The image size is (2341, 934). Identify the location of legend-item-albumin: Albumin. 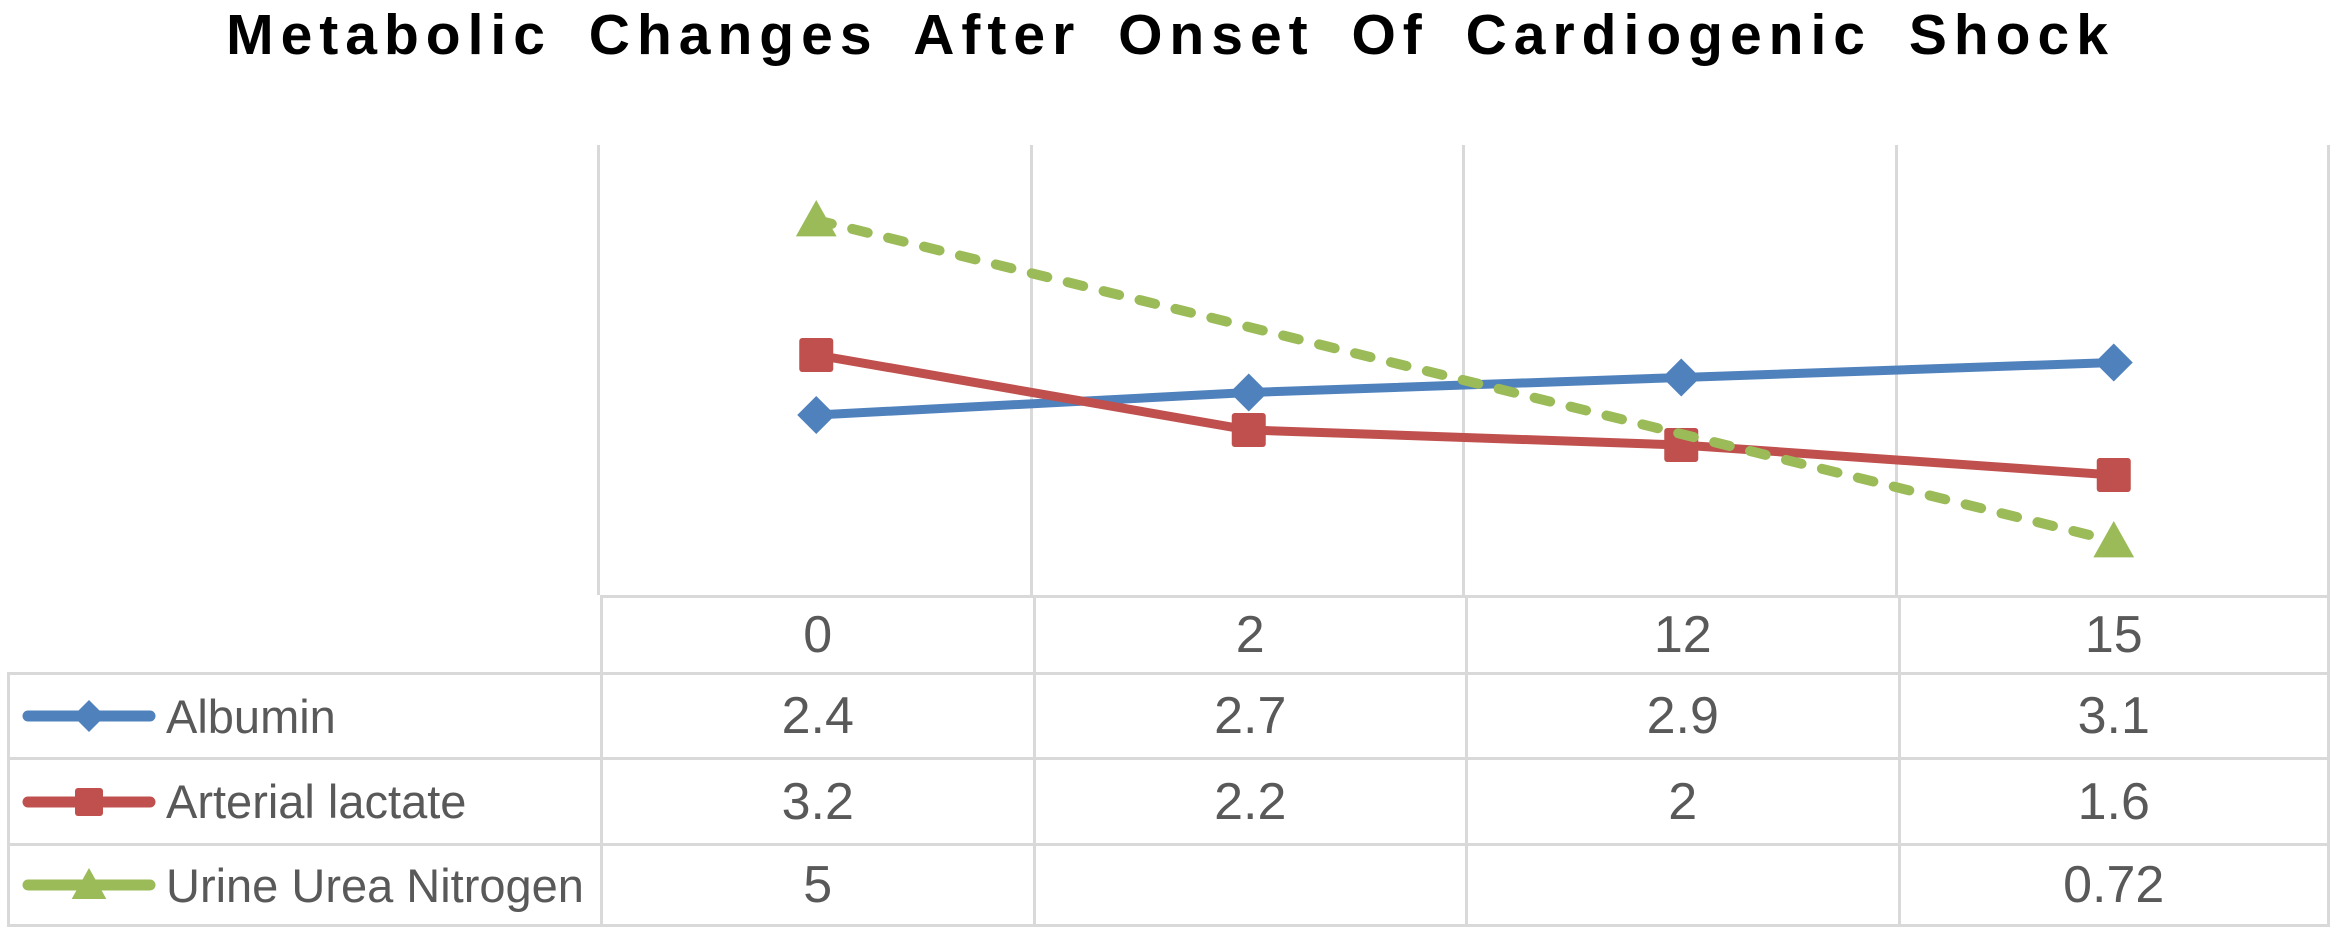
(303, 714).